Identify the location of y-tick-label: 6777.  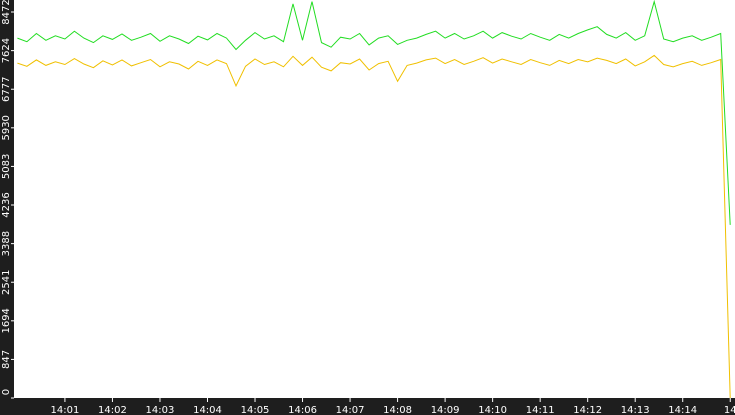
(6, 89).